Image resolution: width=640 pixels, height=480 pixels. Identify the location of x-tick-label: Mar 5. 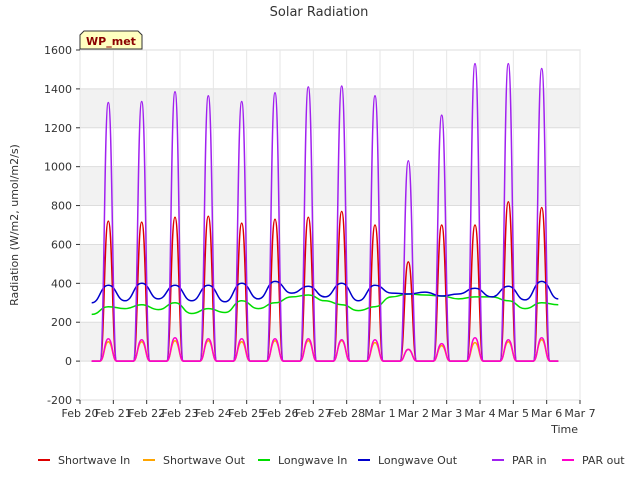
(513, 413).